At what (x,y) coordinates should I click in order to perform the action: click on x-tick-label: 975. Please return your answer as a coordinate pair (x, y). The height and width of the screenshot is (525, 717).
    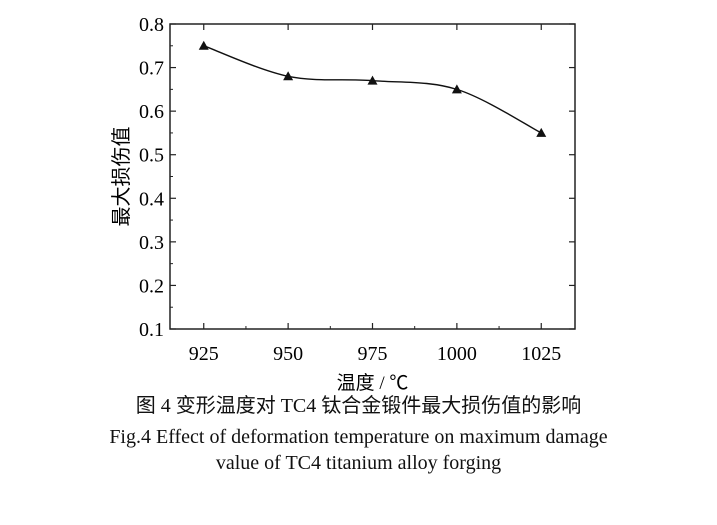
    Looking at the image, I should click on (373, 354).